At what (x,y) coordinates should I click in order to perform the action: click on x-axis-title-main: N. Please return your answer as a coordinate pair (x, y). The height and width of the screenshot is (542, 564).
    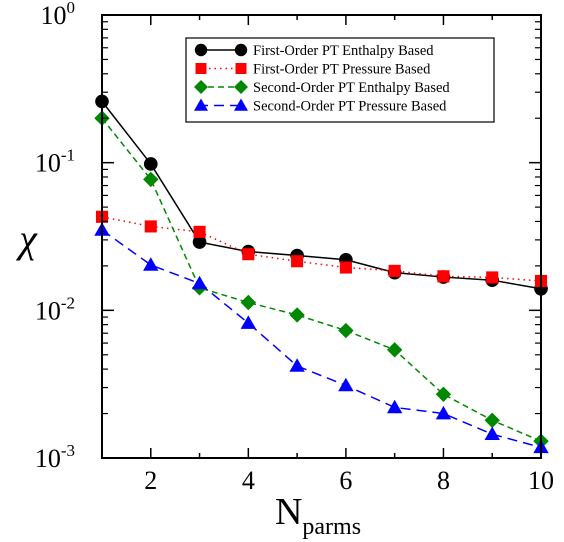
    Looking at the image, I should click on (288, 512).